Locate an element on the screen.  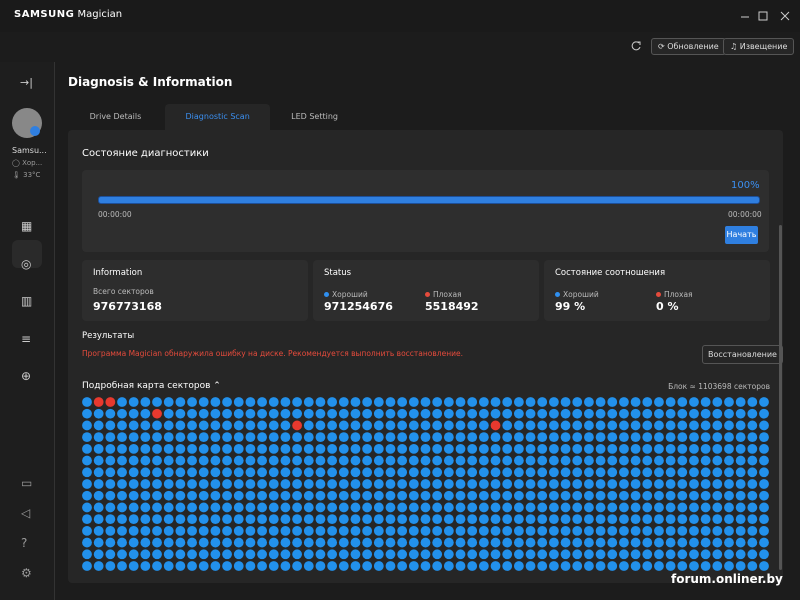
tab: LED Setting is located at coordinates (314, 116).